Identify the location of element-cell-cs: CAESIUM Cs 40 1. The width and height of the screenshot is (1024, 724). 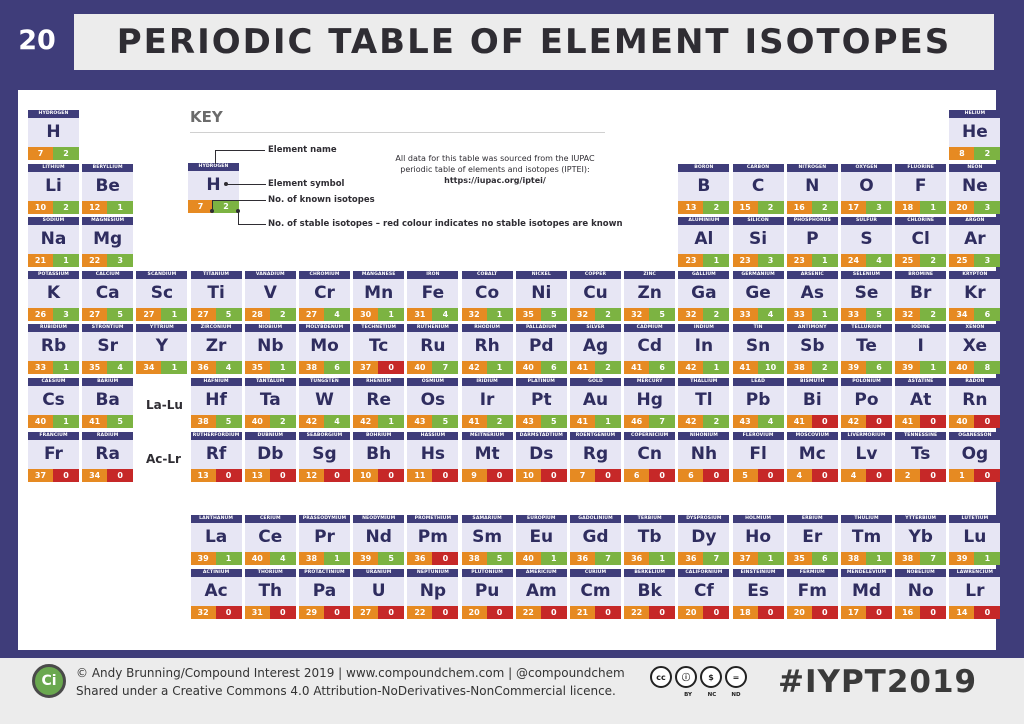
(53, 403).